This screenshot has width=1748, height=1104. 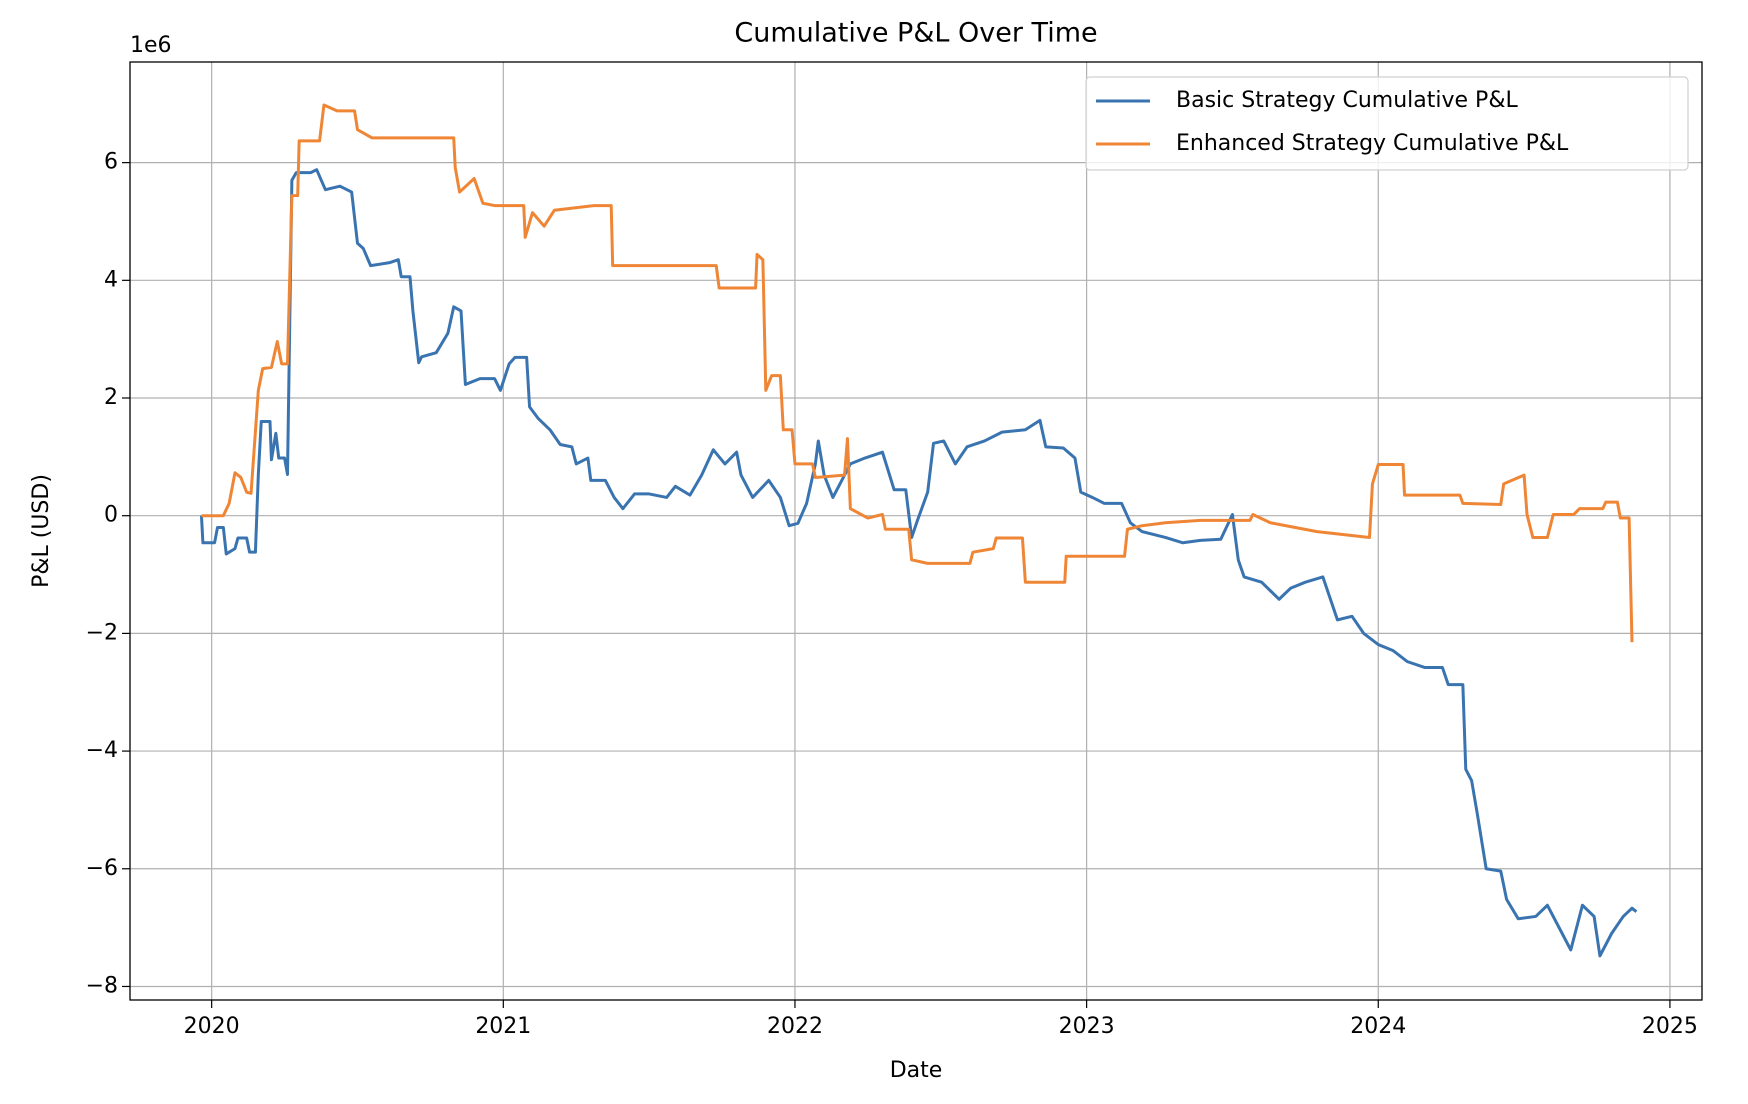 What do you see at coordinates (1387, 123) in the screenshot?
I see `legend-box` at bounding box center [1387, 123].